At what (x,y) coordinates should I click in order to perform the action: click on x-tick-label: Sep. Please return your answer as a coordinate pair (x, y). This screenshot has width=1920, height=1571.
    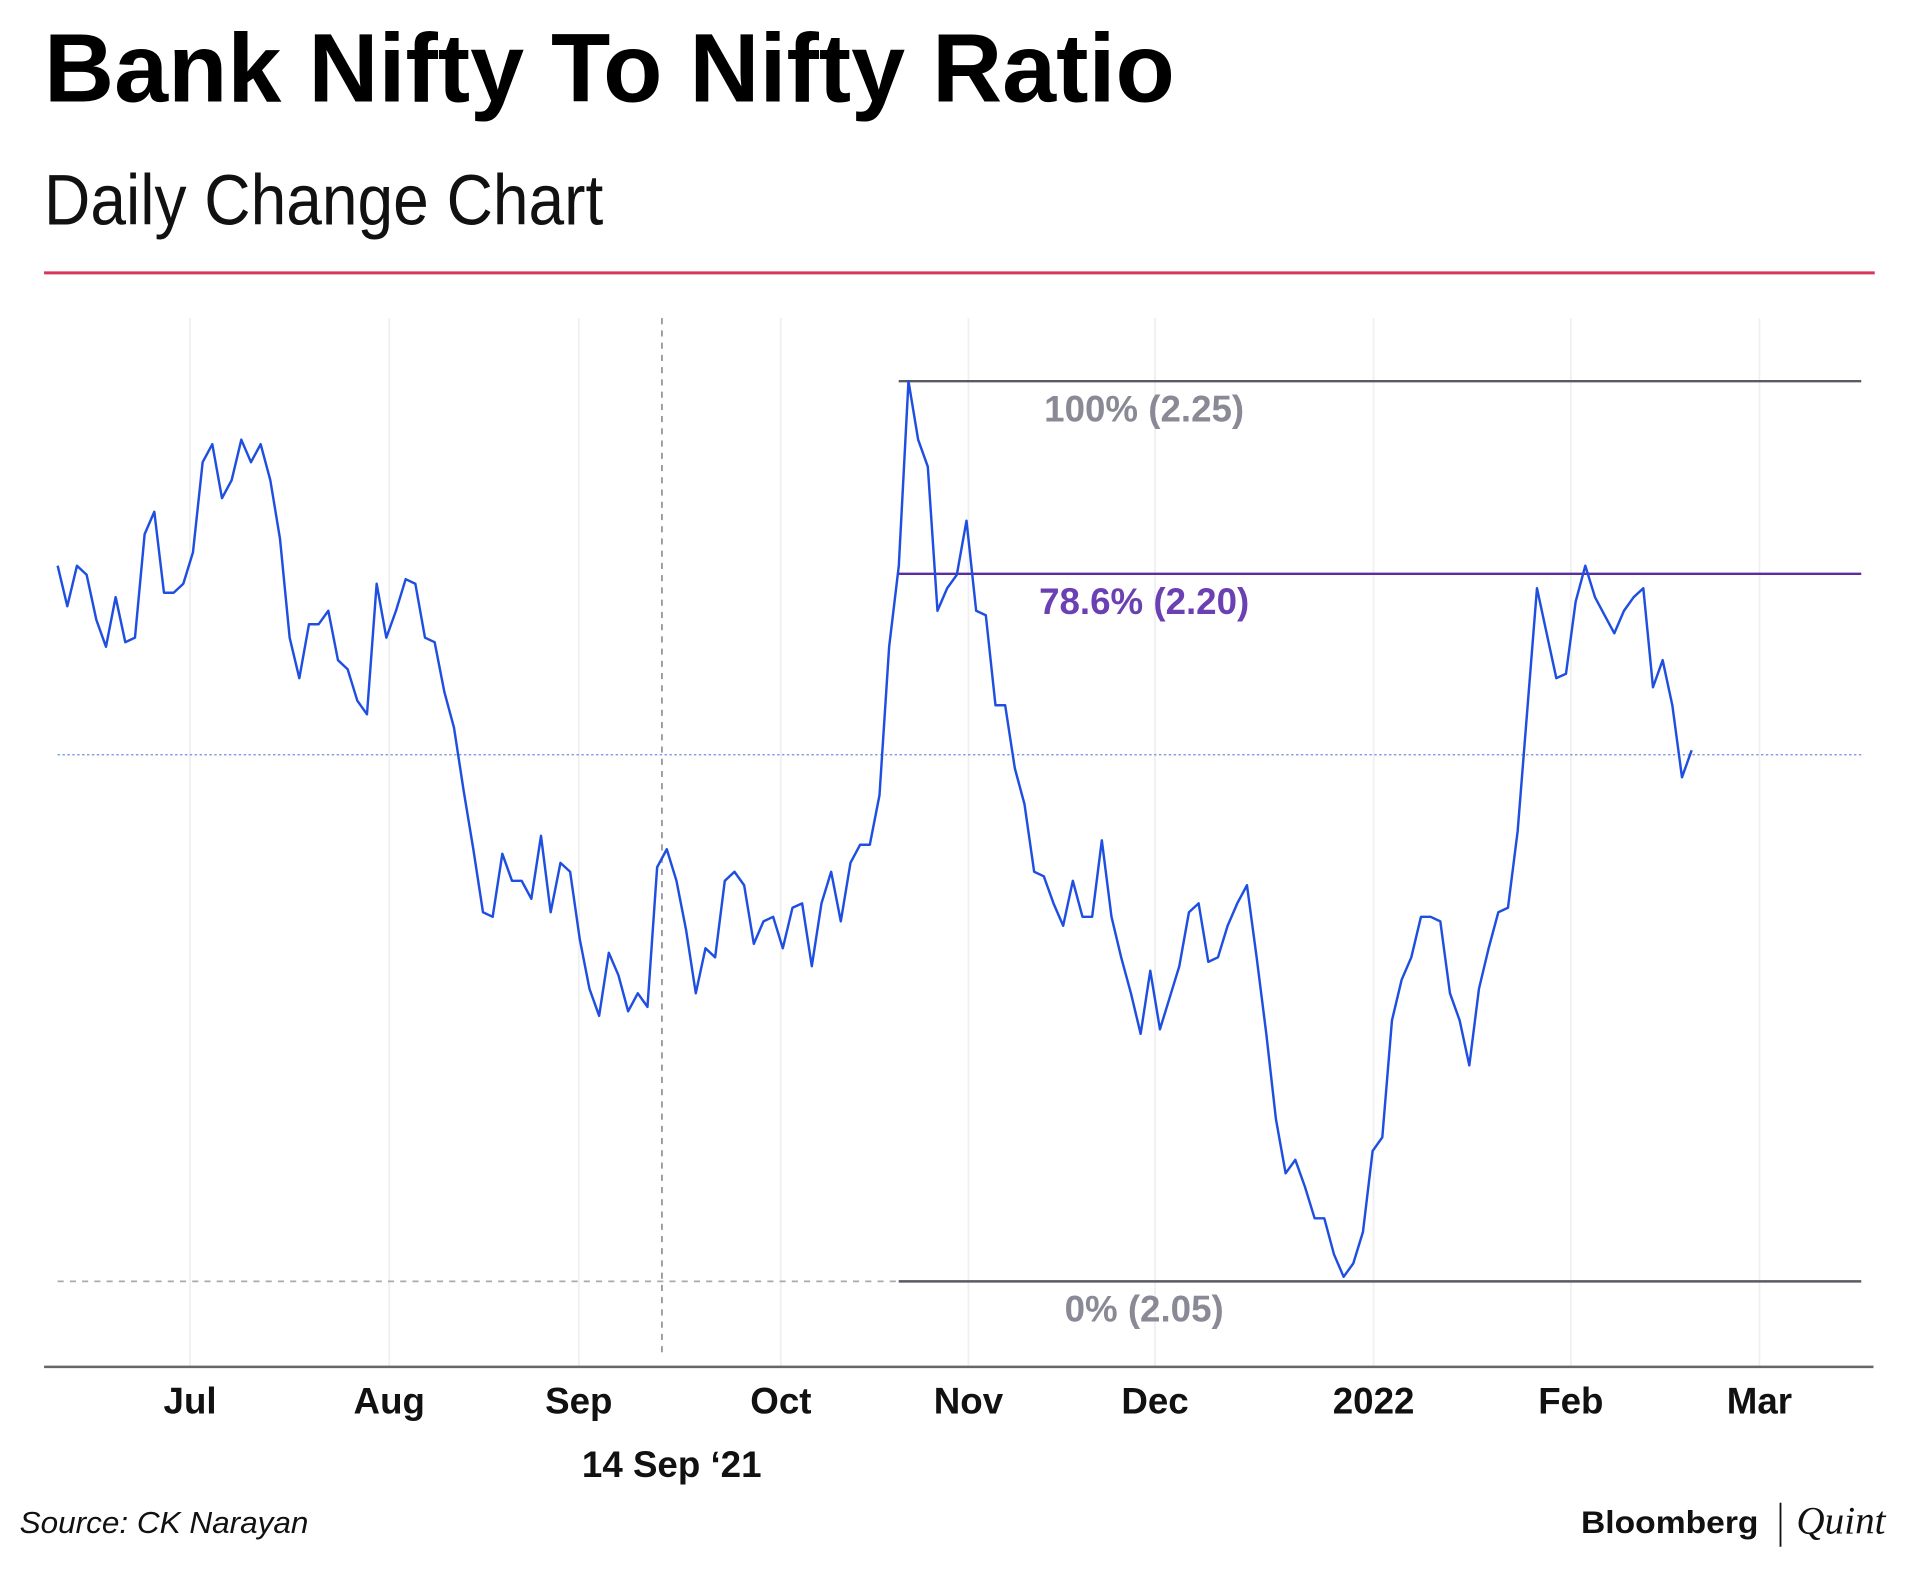
    Looking at the image, I should click on (578, 1400).